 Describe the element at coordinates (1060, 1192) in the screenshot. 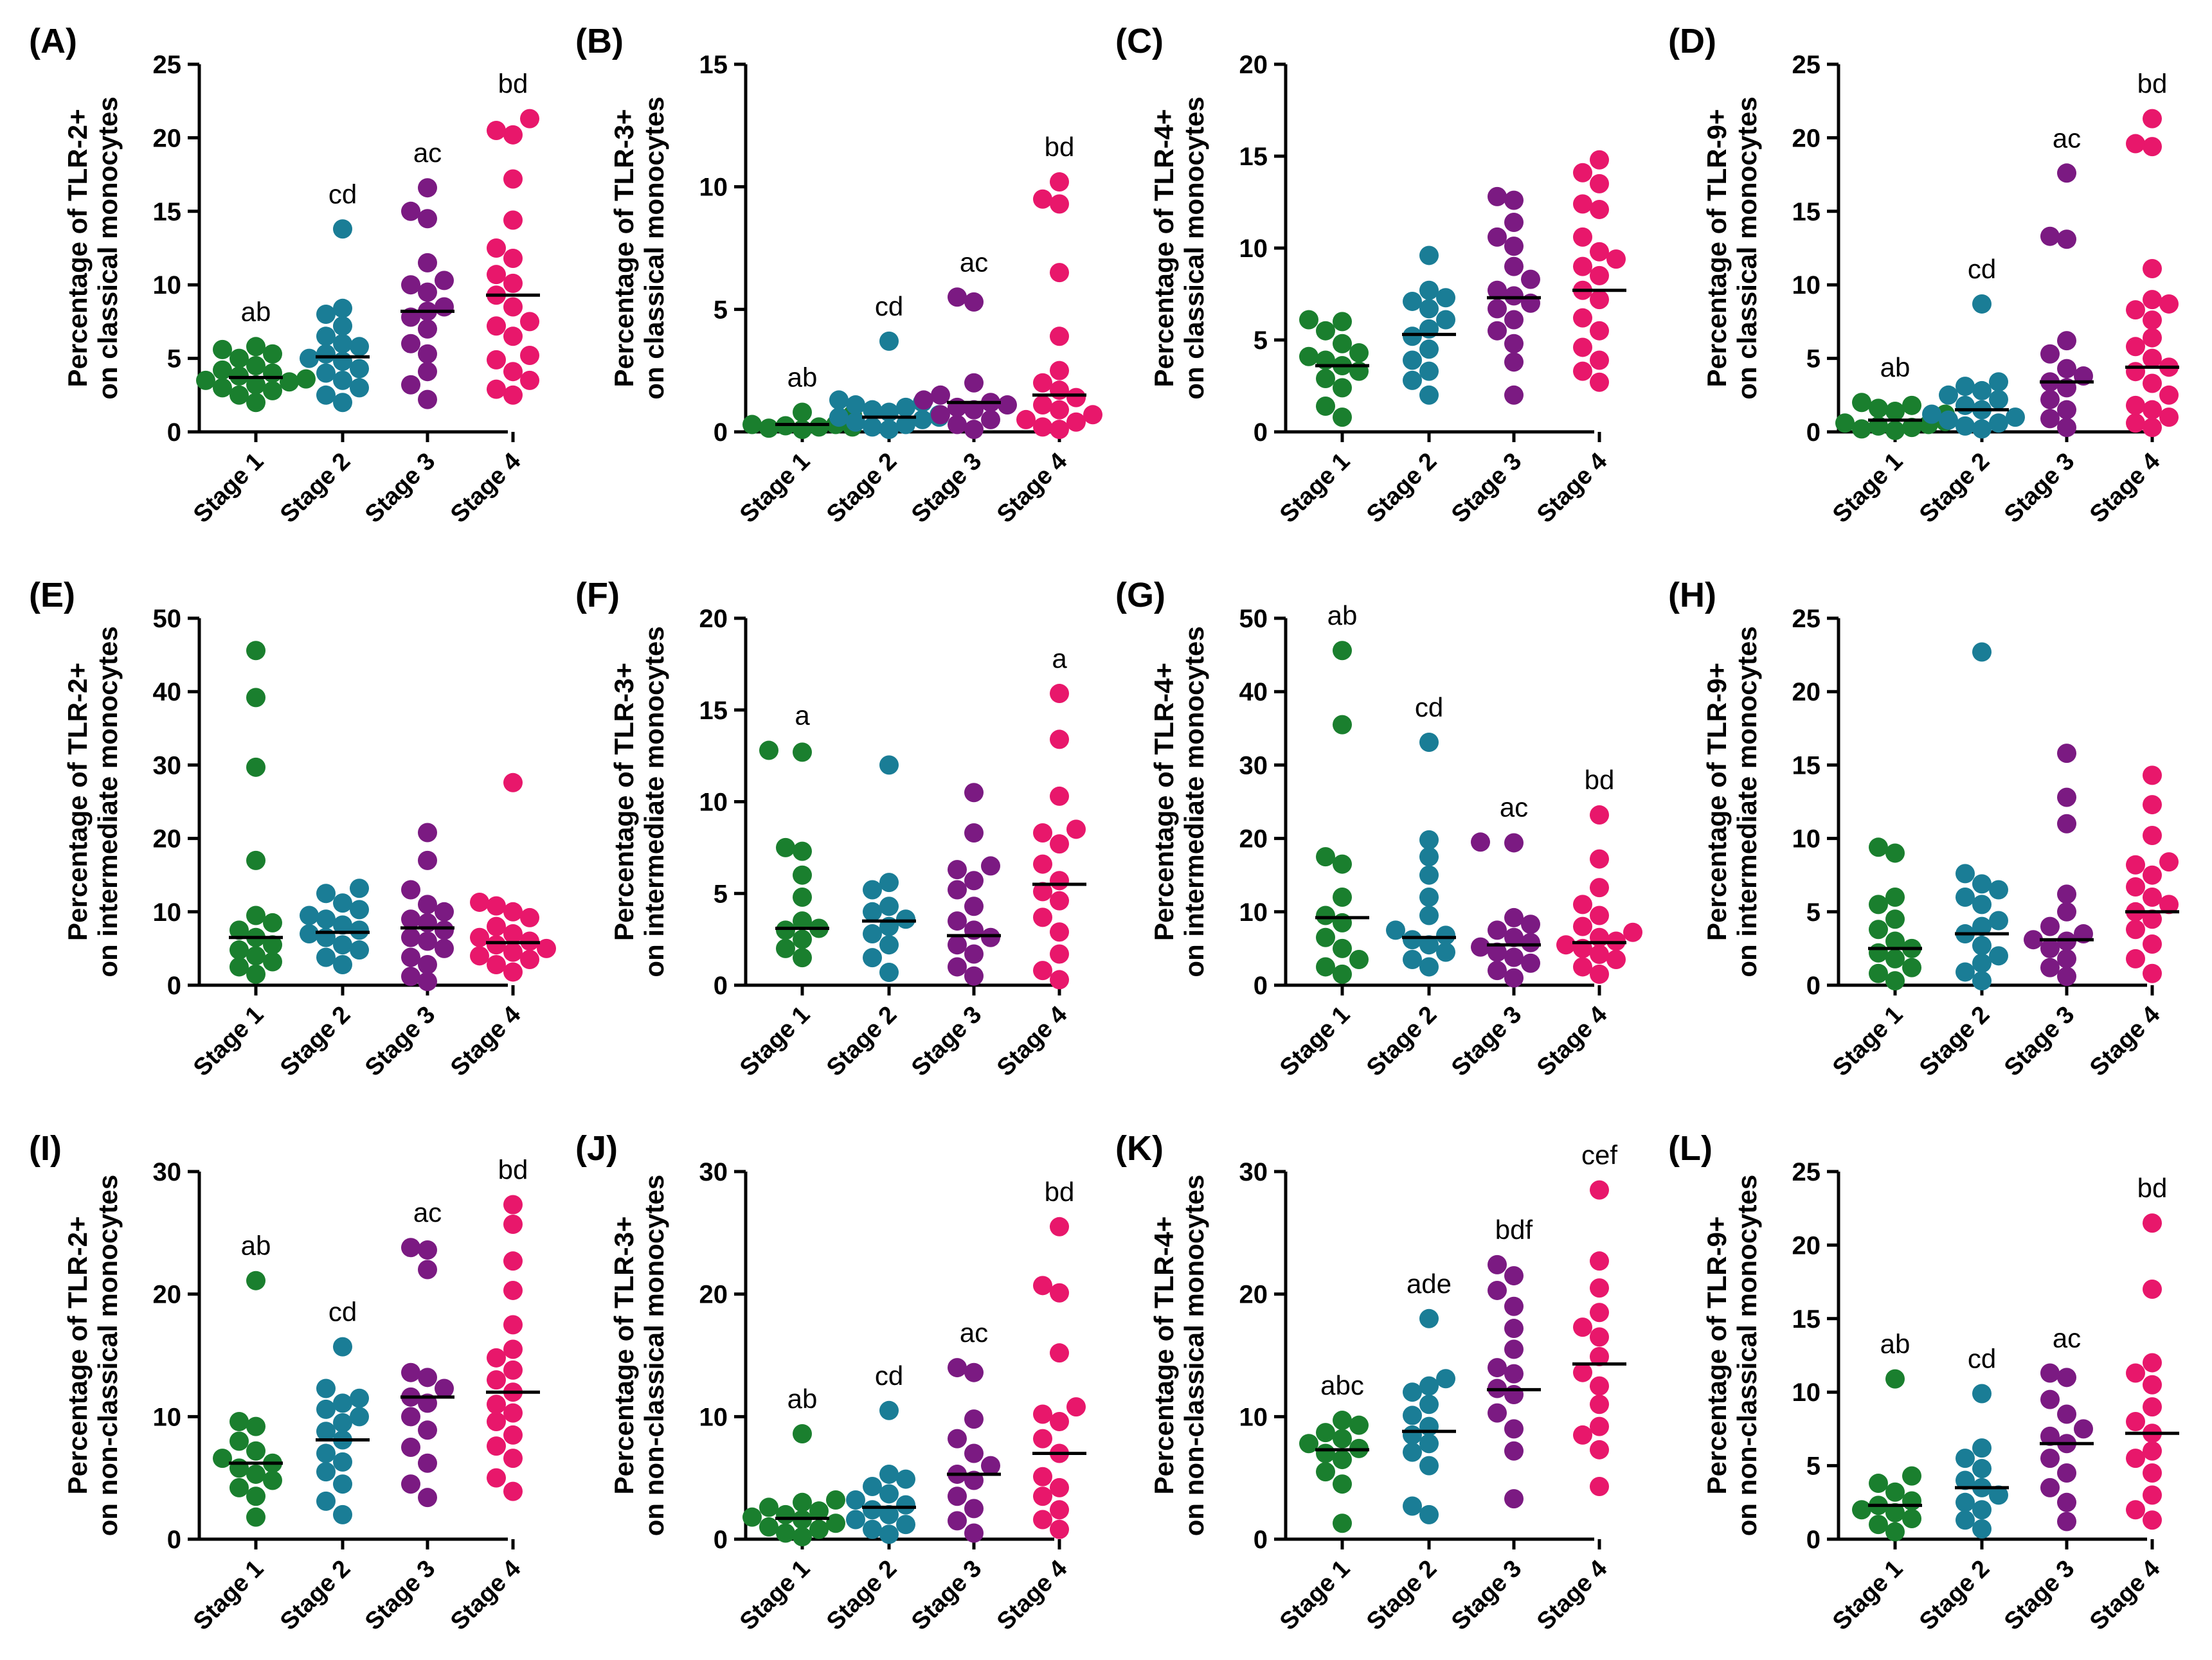

I see `significance-label: bd` at that location.